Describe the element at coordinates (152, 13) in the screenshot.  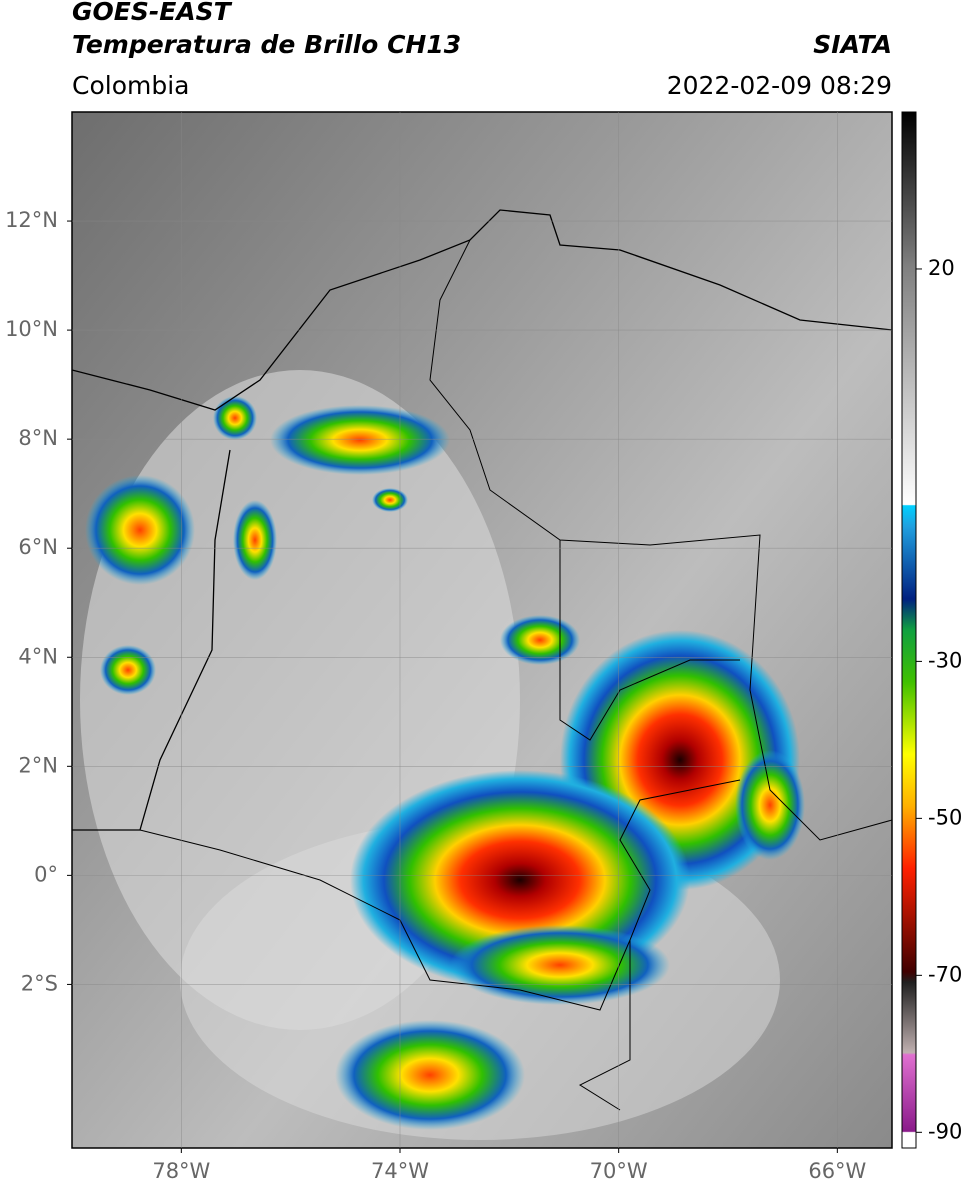
I see `title: GOES-EAST` at that location.